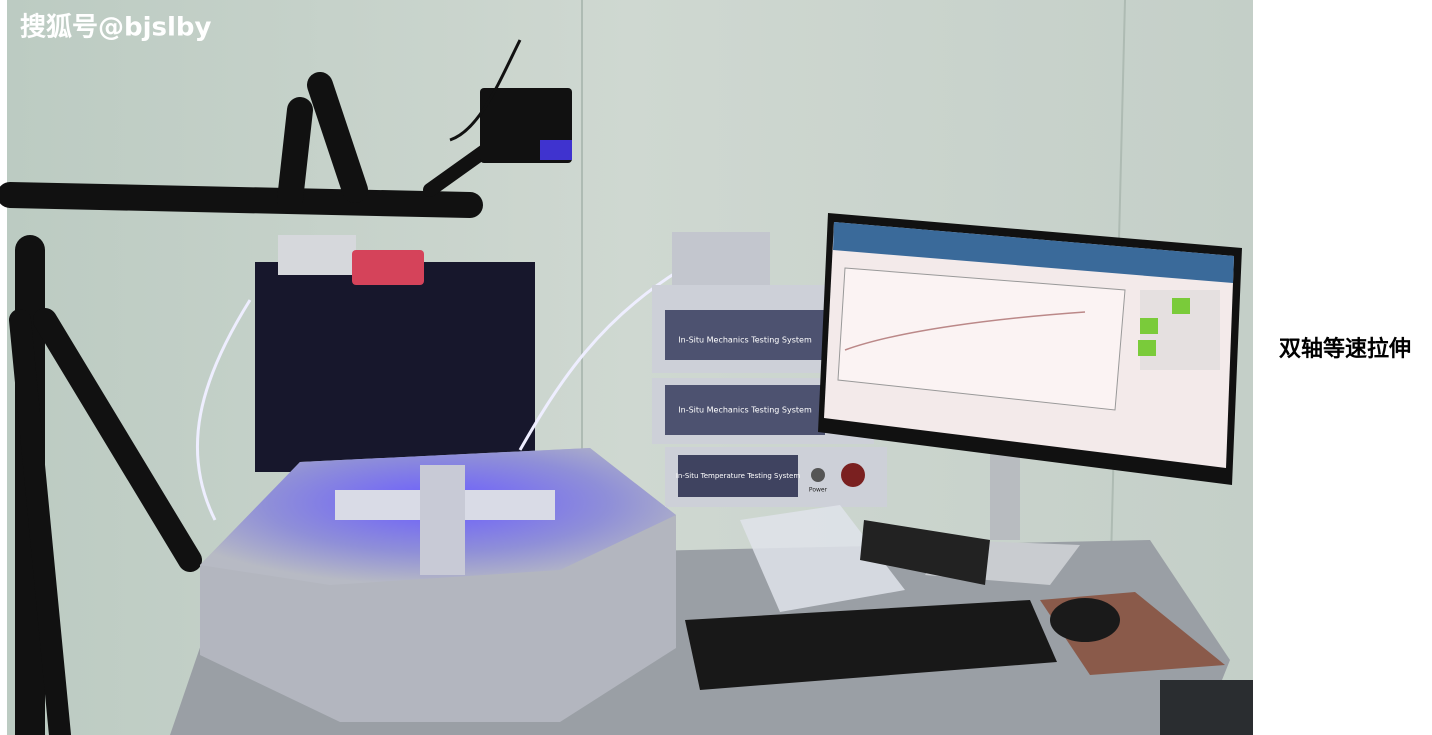  Describe the element at coordinates (395, 367) in the screenshot. I see `controller-box` at that location.